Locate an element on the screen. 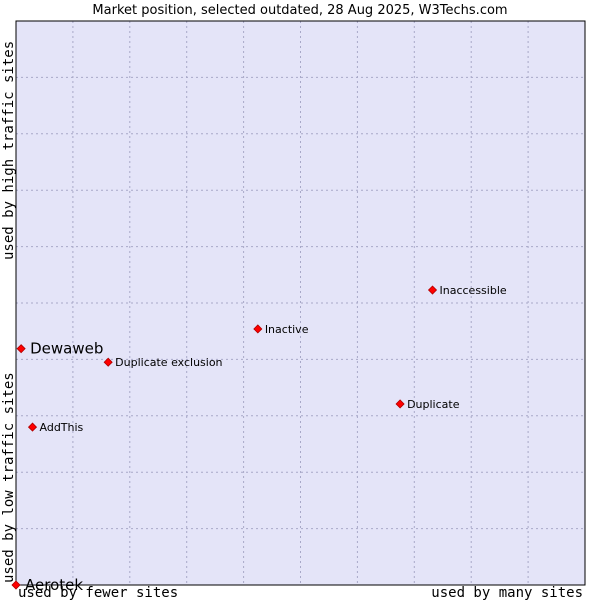  point-label-duplicate: Duplicate is located at coordinates (433, 404).